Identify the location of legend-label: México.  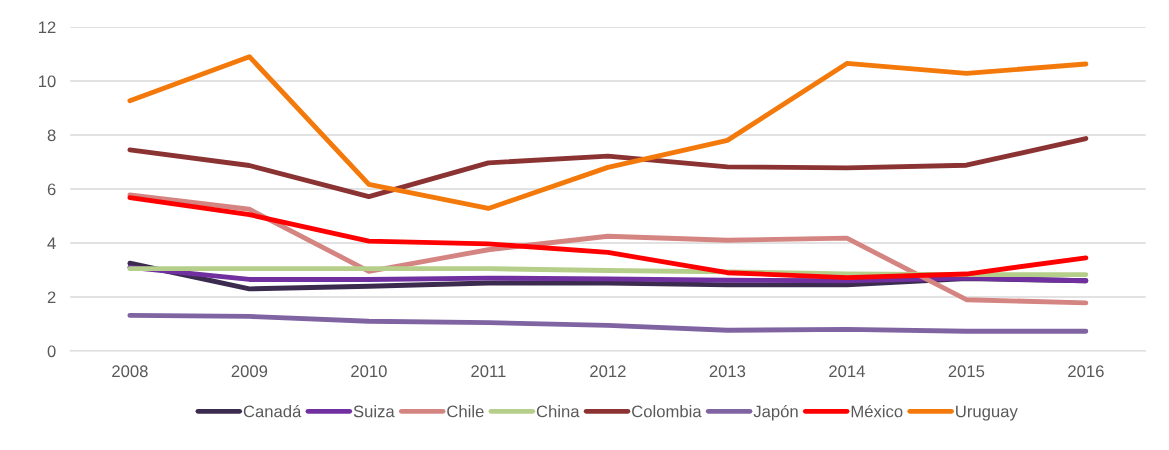
(877, 411).